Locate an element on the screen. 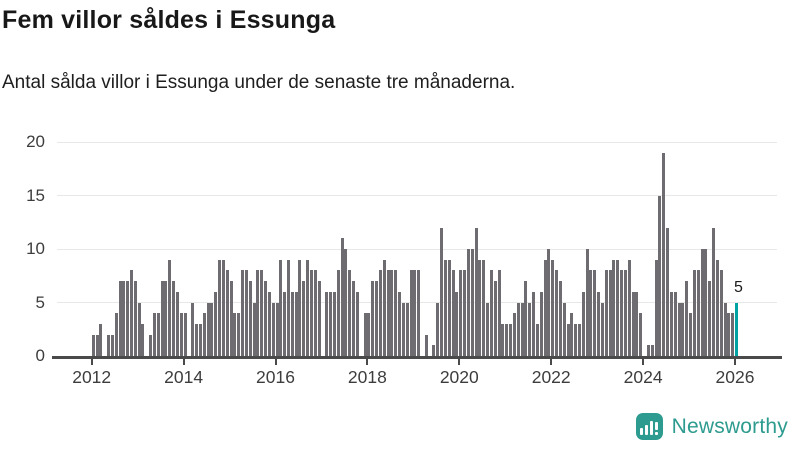  newsworthy-footer: Newsworthy is located at coordinates (711, 426).